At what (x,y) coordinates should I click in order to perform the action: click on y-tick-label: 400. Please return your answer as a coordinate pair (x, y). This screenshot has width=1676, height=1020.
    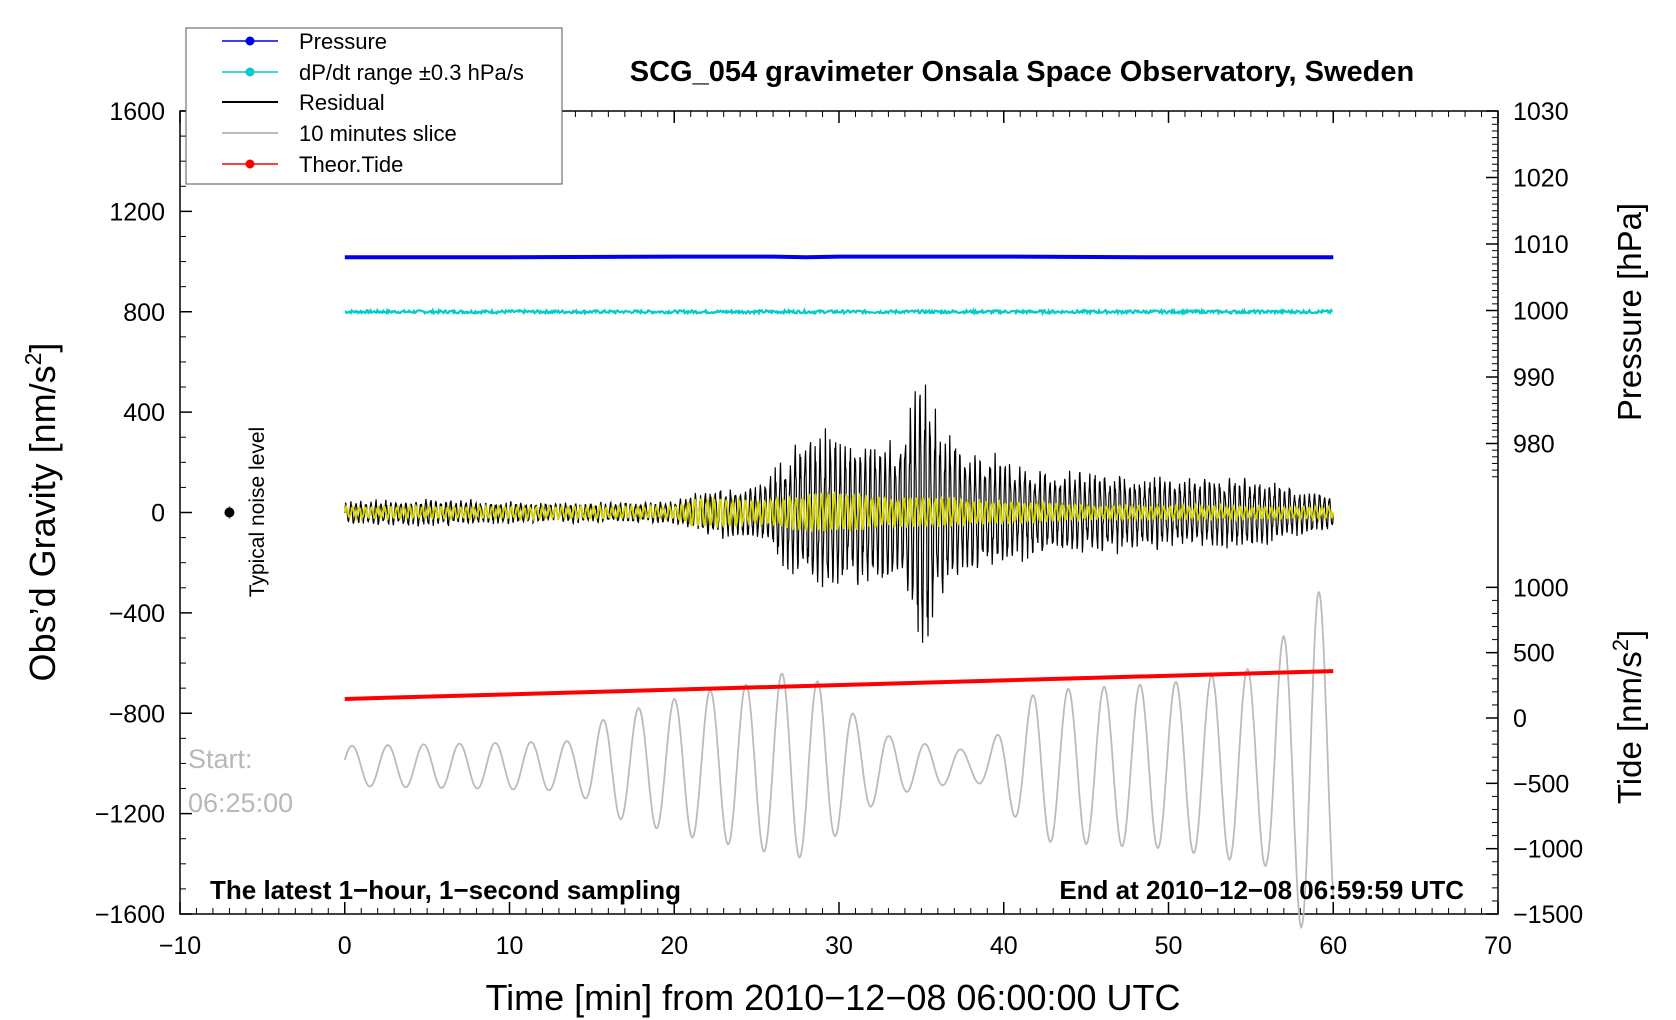
    Looking at the image, I should click on (144, 413).